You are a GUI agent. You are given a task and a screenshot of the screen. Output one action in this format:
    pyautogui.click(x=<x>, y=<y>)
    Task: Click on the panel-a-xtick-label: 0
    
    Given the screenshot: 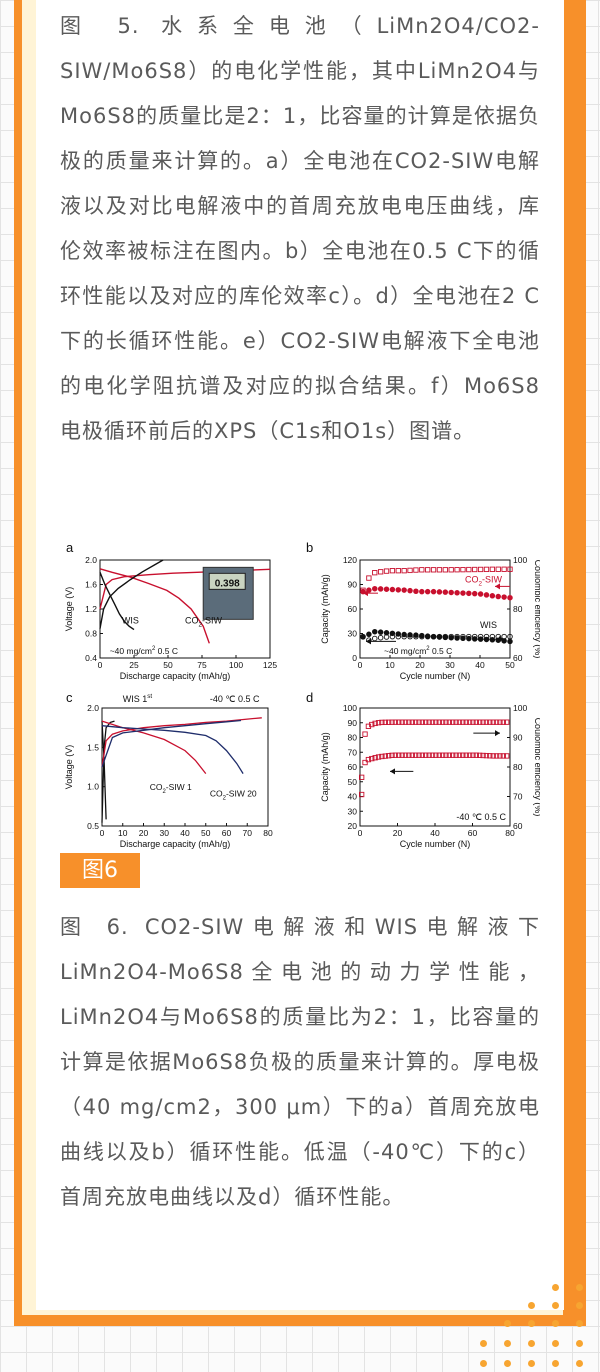 What is the action you would take?
    pyautogui.click(x=100, y=665)
    